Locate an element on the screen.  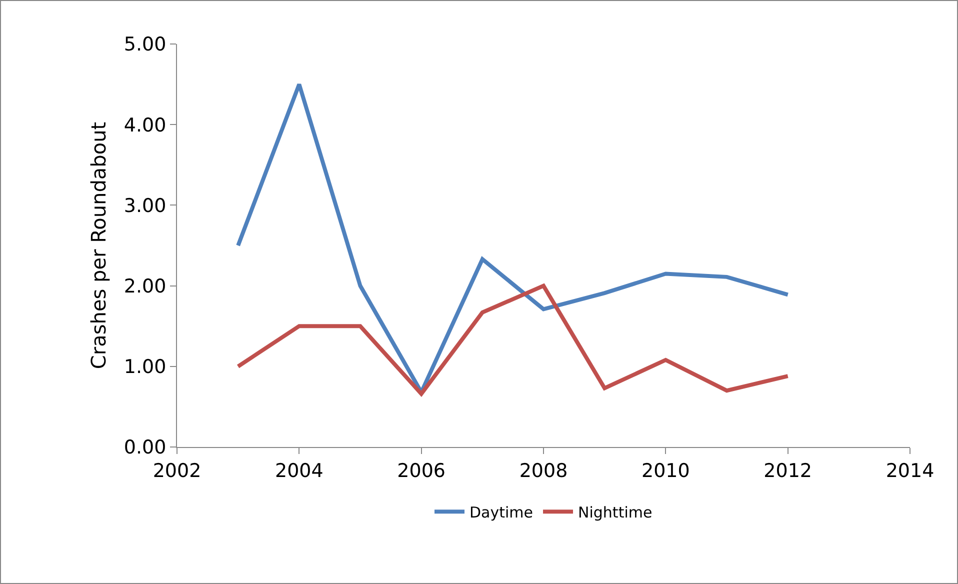
y-tick-label: 0.00 is located at coordinates (145, 447).